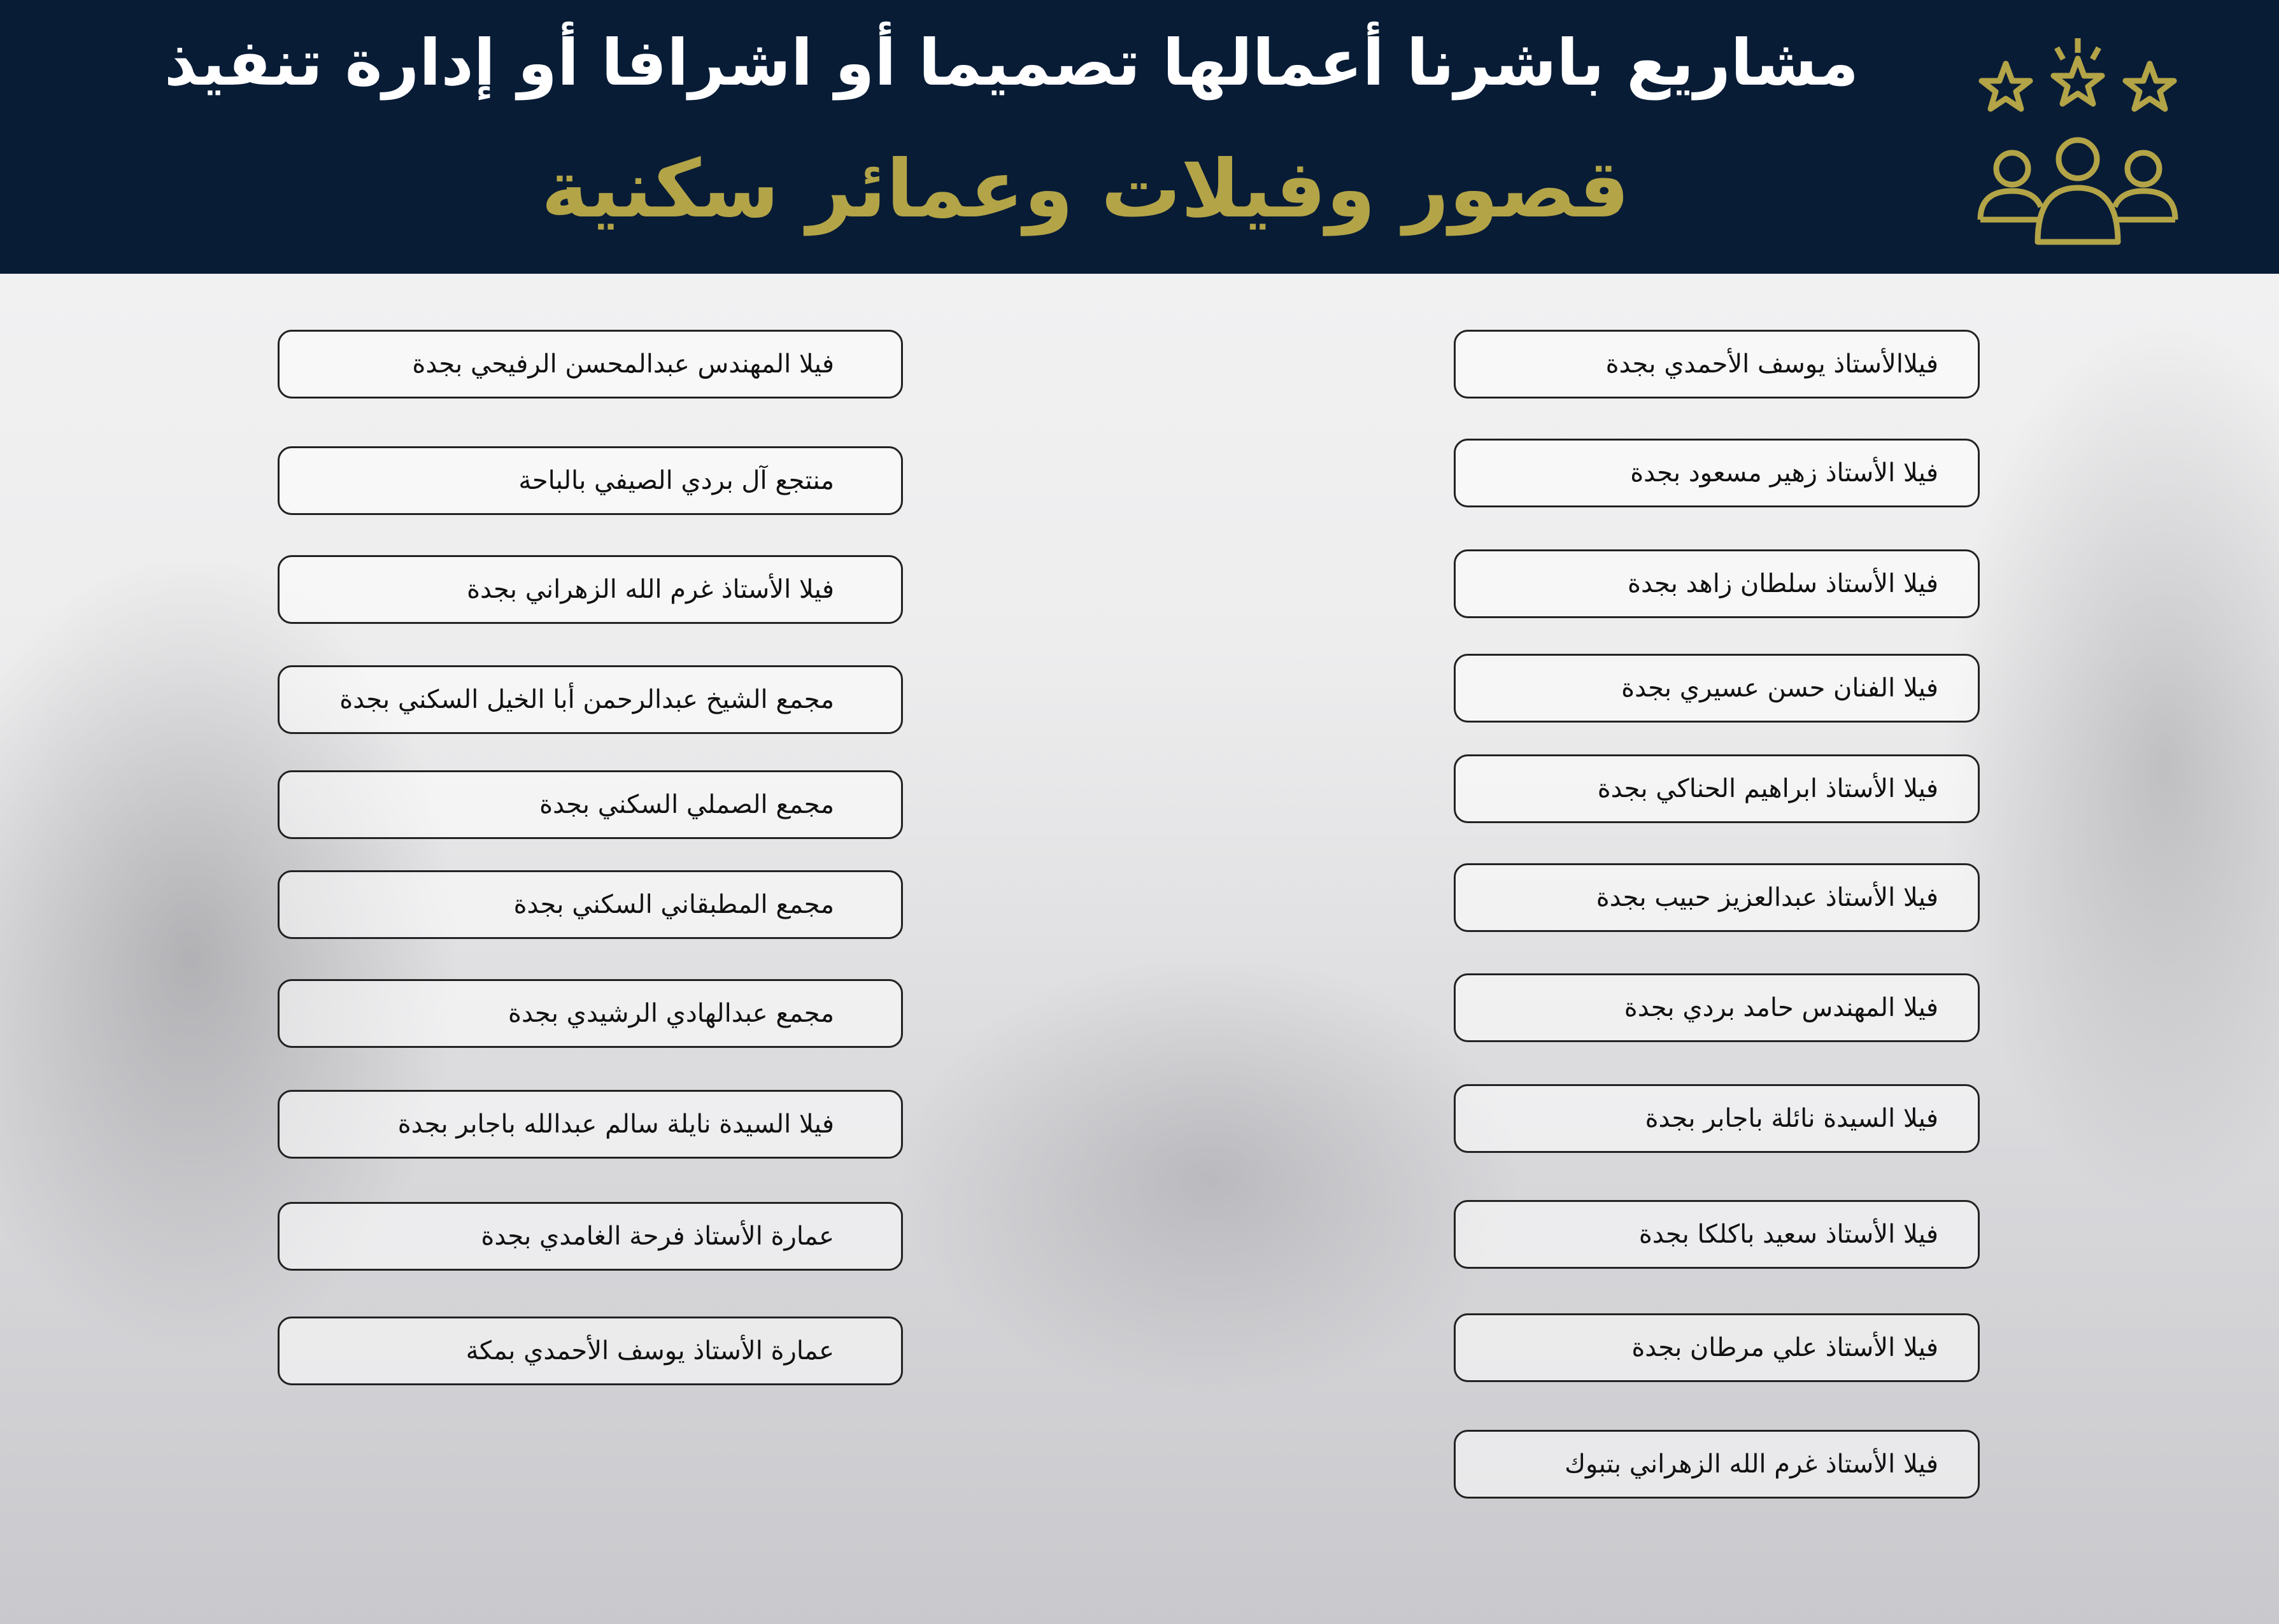 The height and width of the screenshot is (1624, 2279). What do you see at coordinates (1717, 1464) in the screenshot?
I see `project-item: فيلا الأستاذ غرم الله الزهراني بتبوك` at bounding box center [1717, 1464].